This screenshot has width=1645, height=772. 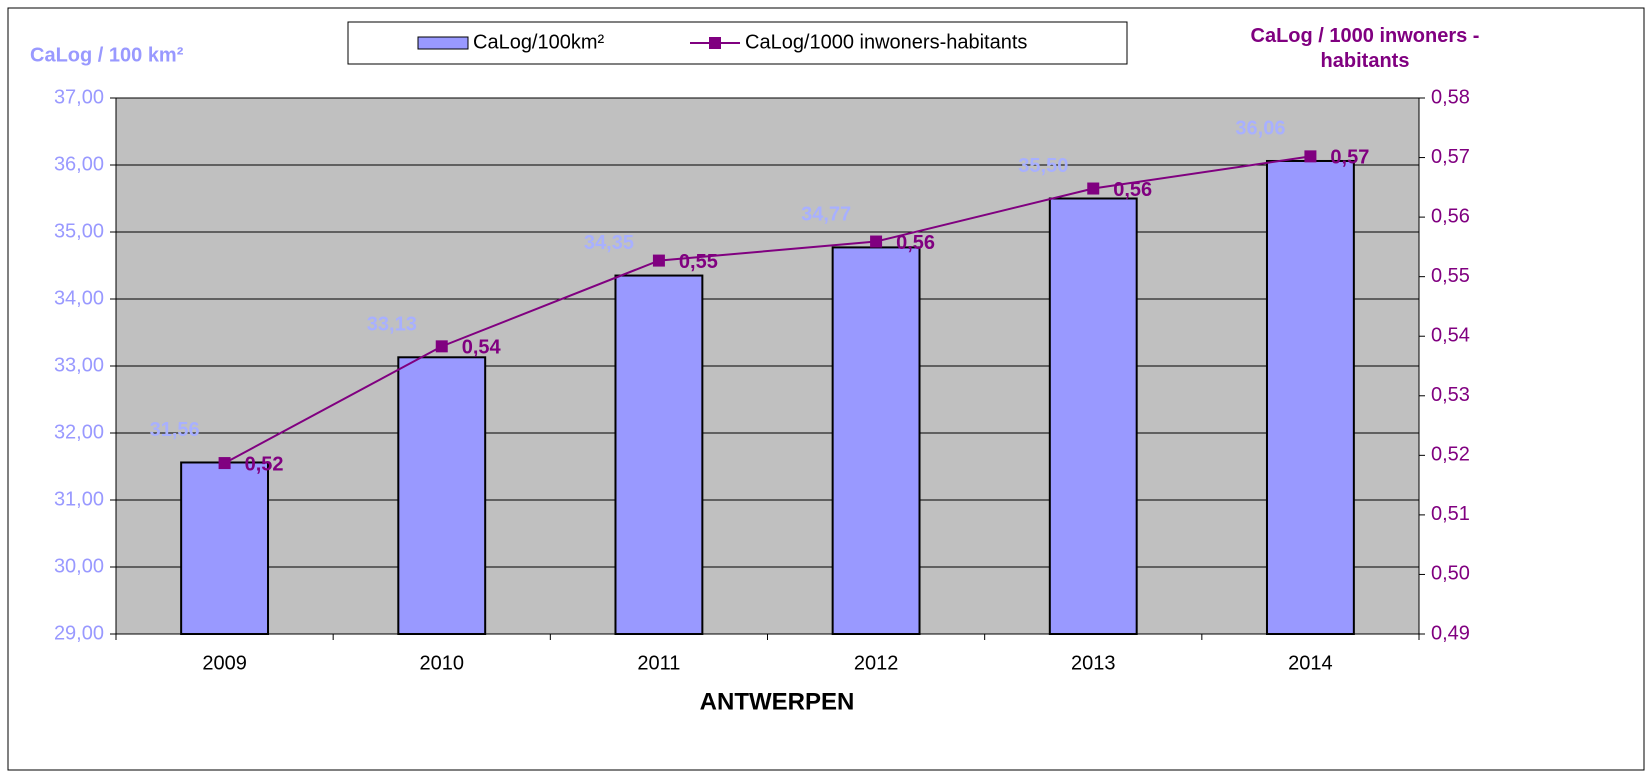 I want to click on y-tick-label: 35,00, so click(x=79, y=231).